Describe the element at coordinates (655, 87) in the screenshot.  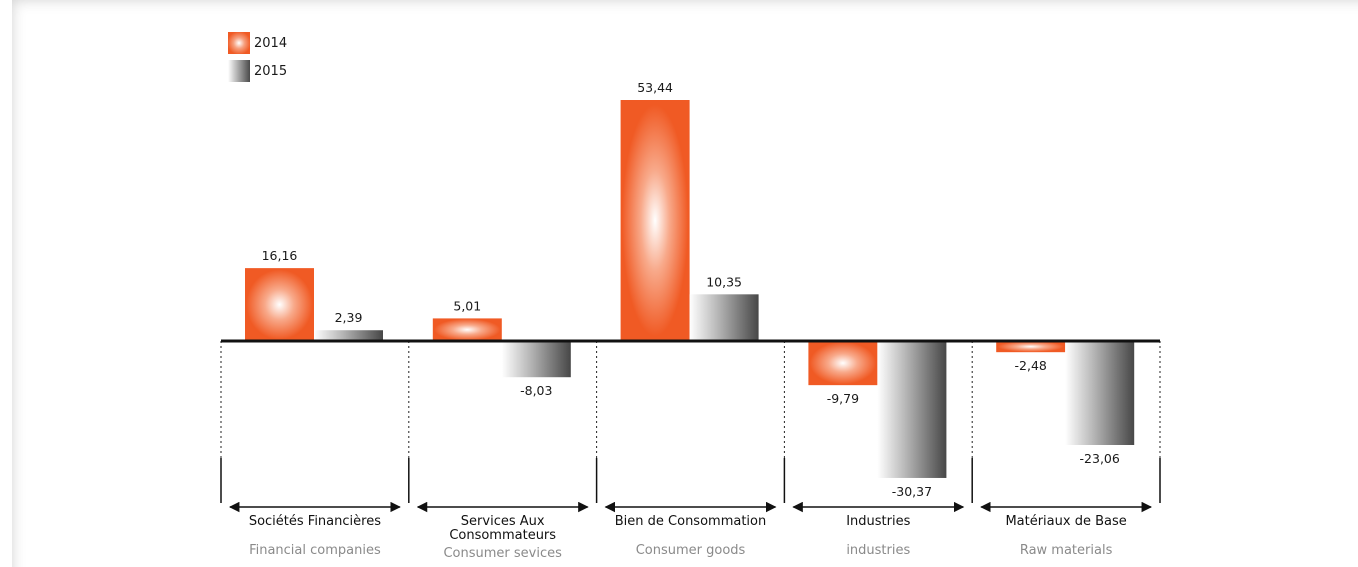
I see `data-label-2014-2: 53,44` at that location.